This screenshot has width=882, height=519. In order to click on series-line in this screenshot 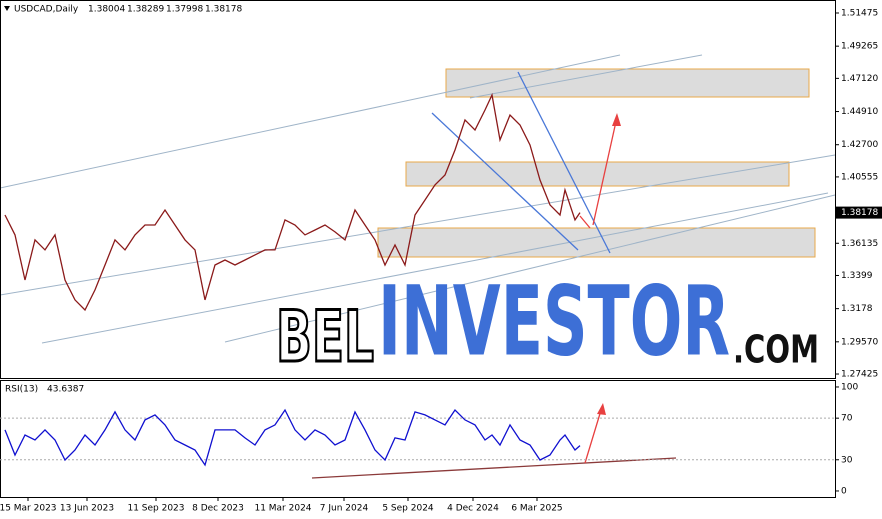, I will do `click(292, 437)`.